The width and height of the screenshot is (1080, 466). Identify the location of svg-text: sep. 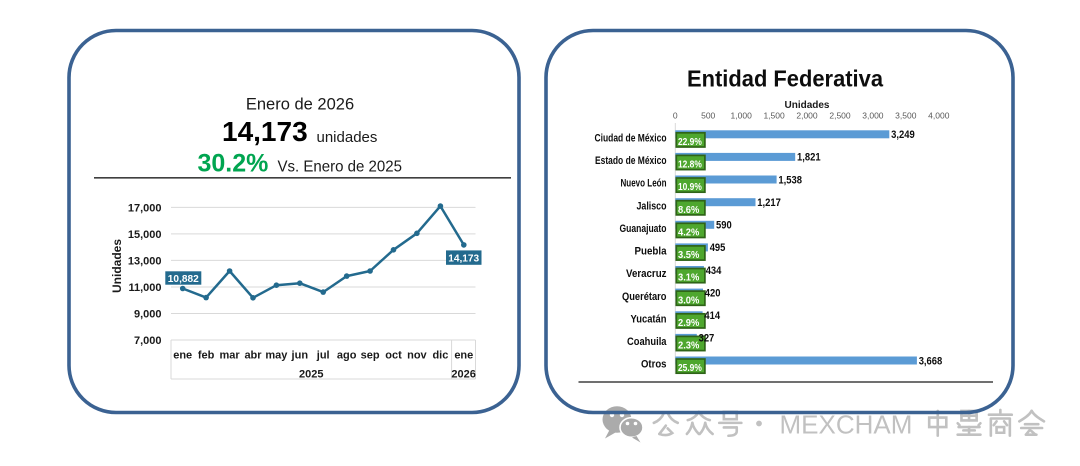
(370, 355).